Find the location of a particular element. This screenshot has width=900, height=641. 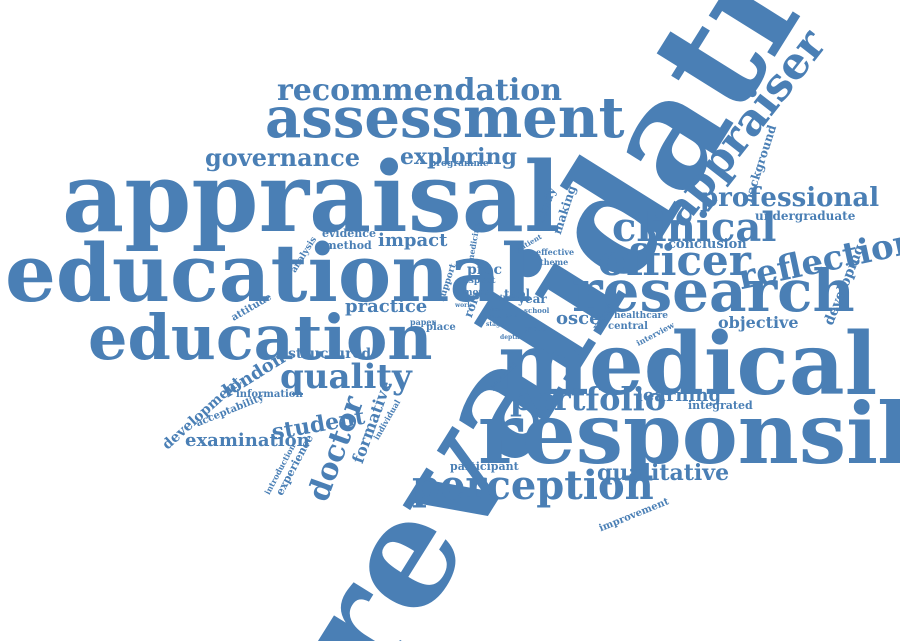

word-effective: effective is located at coordinates (555, 252).